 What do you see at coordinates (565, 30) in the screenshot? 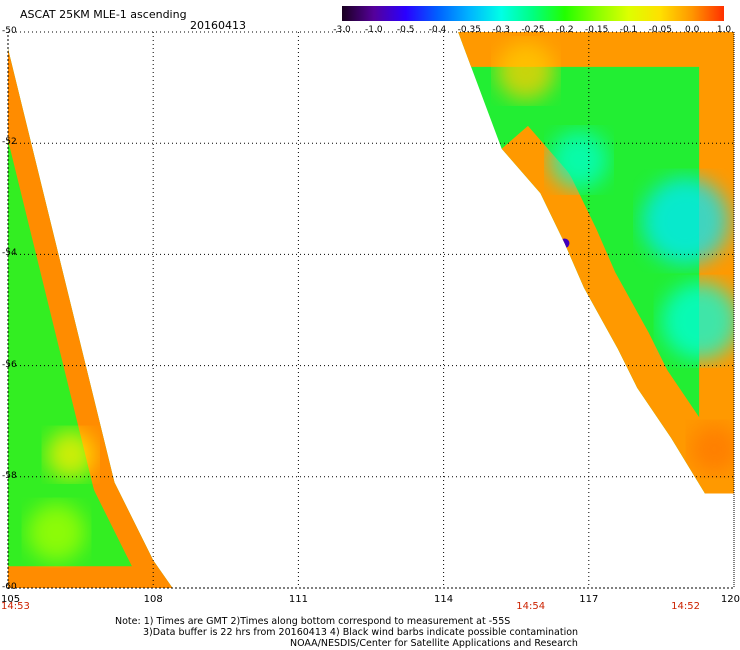
I see `colorbar-tick-label: -0.2` at bounding box center [565, 30].